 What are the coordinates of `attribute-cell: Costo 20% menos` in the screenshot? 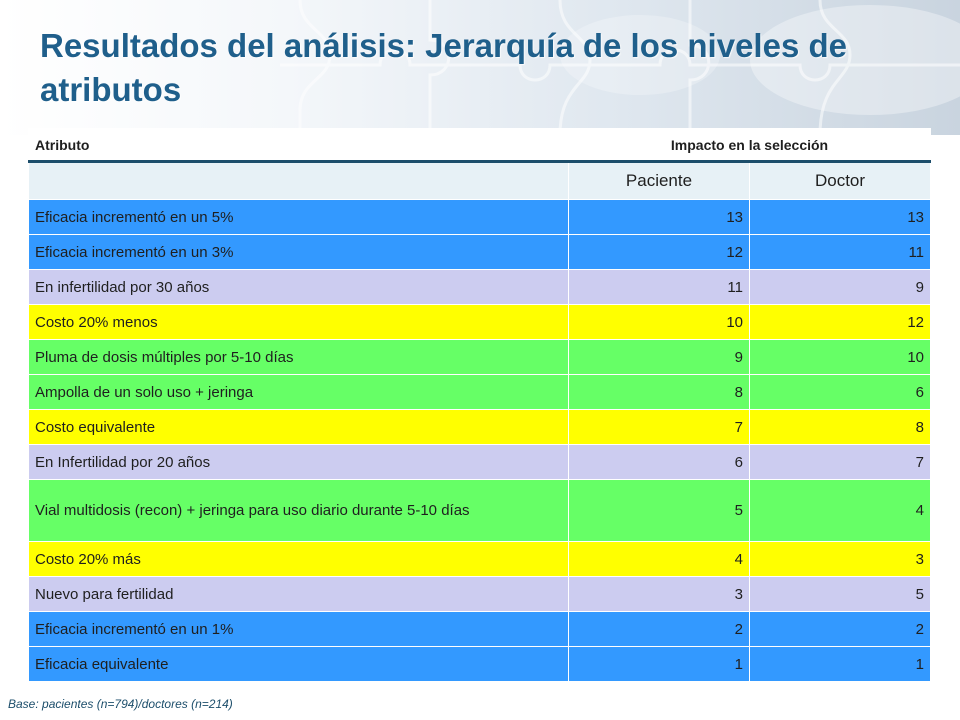 It's located at (298, 322).